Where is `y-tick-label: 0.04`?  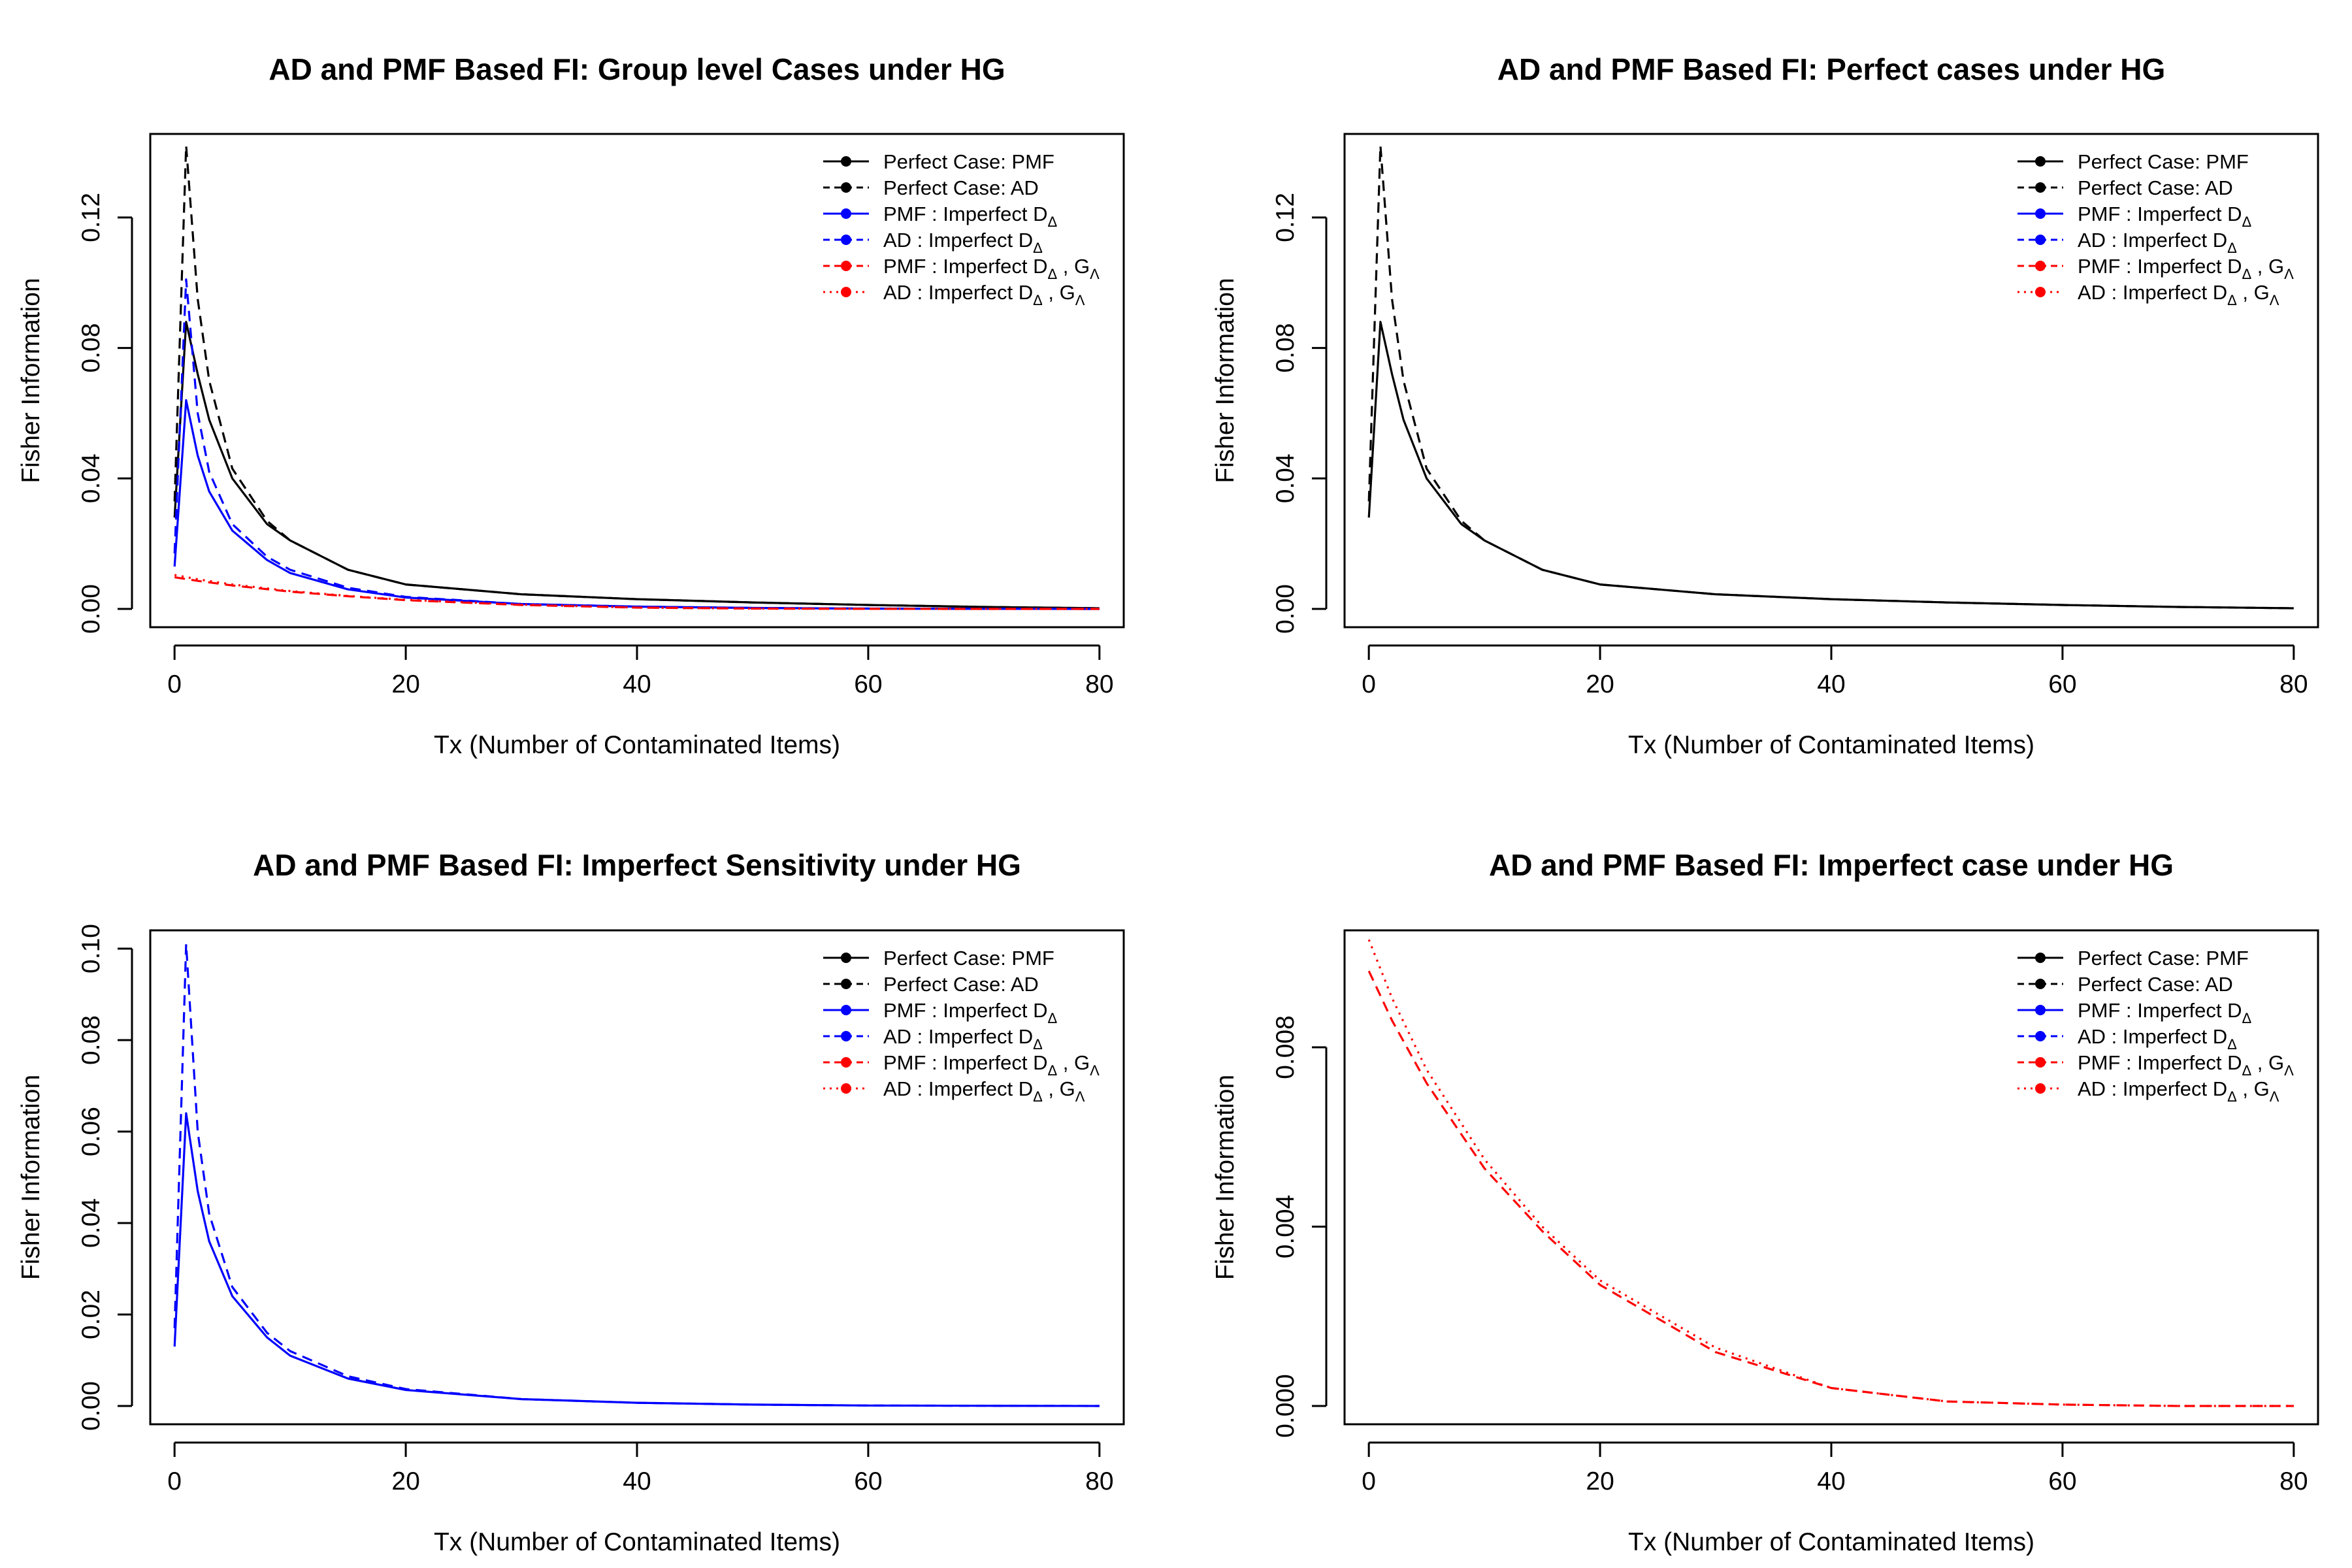 y-tick-label: 0.04 is located at coordinates (1285, 478).